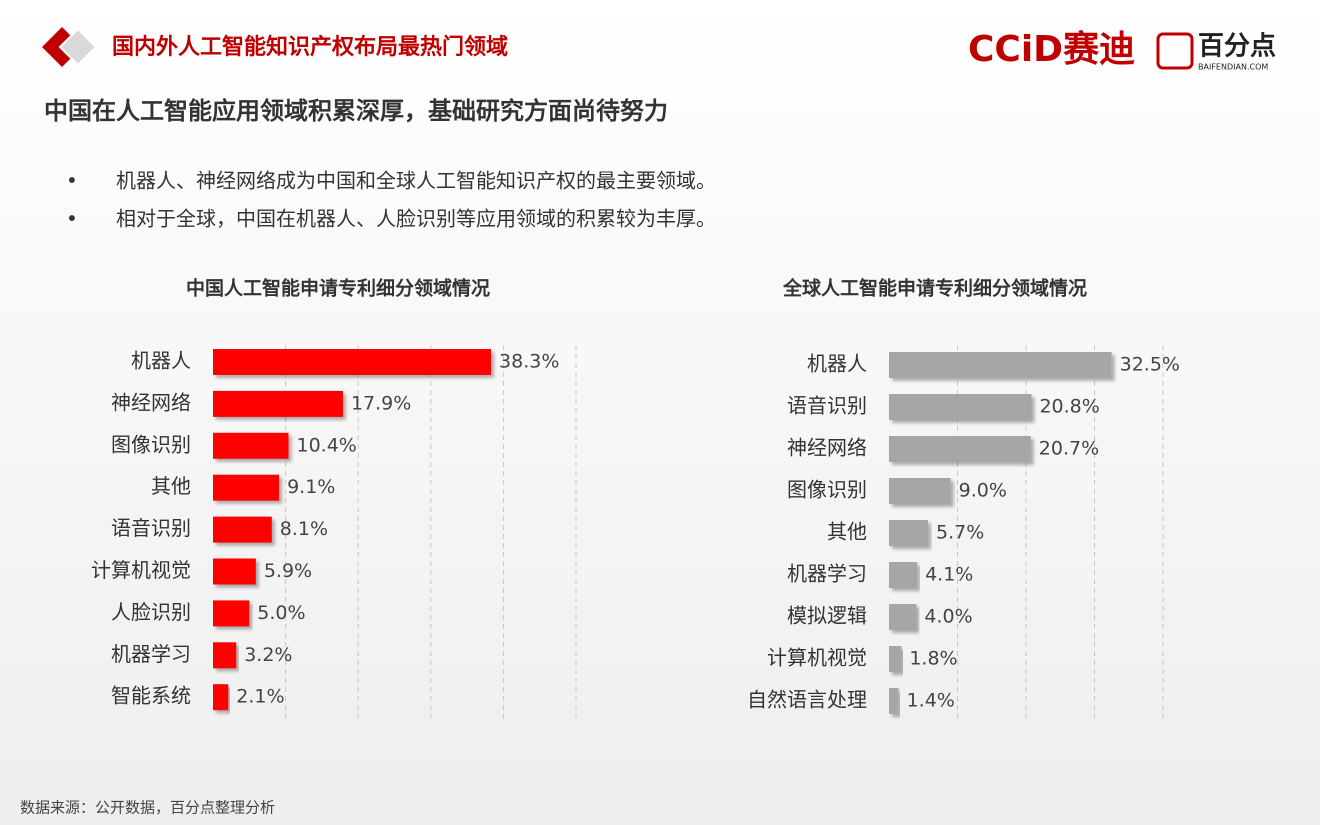  Describe the element at coordinates (933, 659) in the screenshot. I see `value-label: 1.8%` at that location.